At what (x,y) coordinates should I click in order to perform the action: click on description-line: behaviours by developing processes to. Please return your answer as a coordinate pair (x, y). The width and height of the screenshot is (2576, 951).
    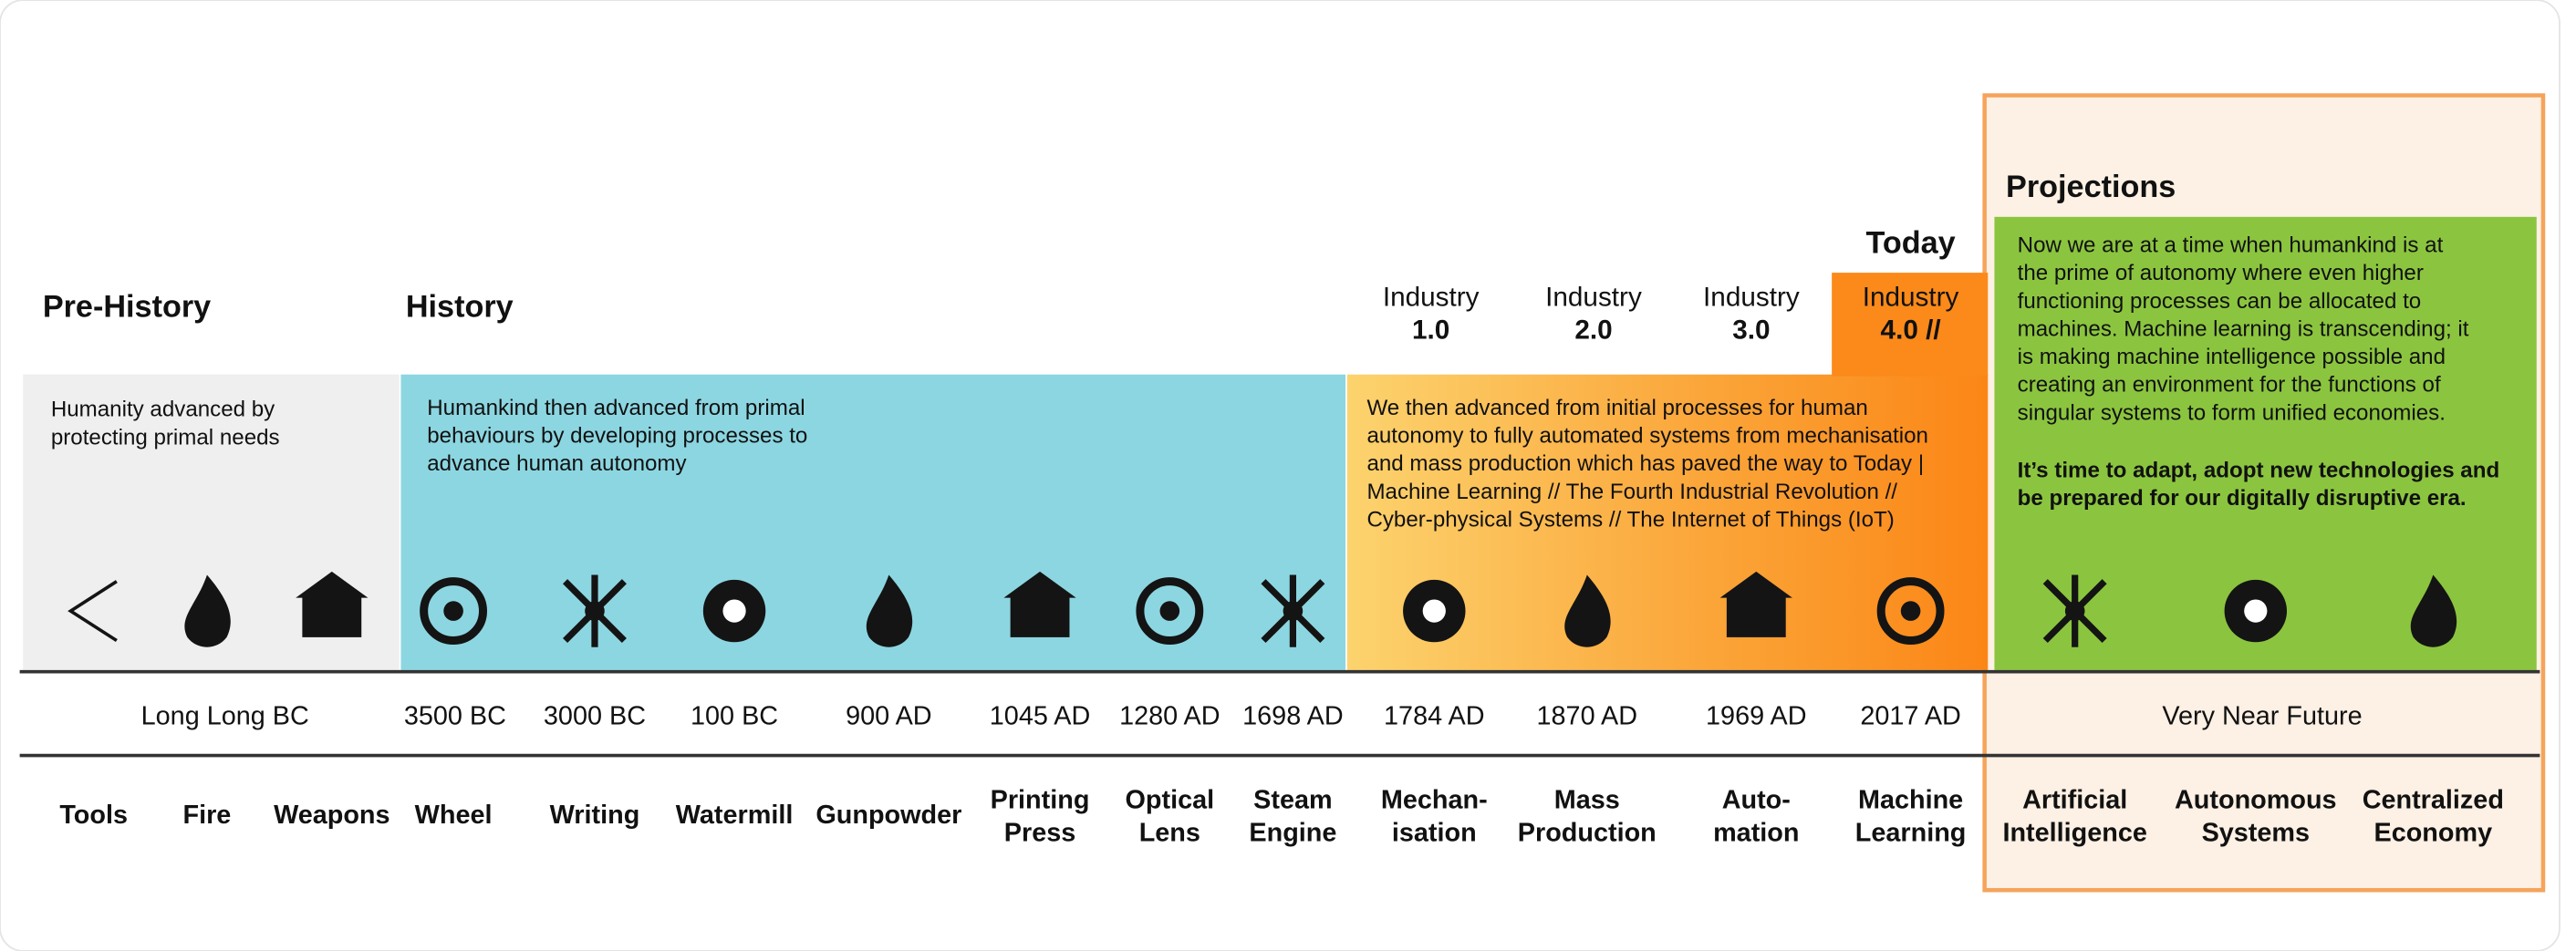
    Looking at the image, I should click on (617, 436).